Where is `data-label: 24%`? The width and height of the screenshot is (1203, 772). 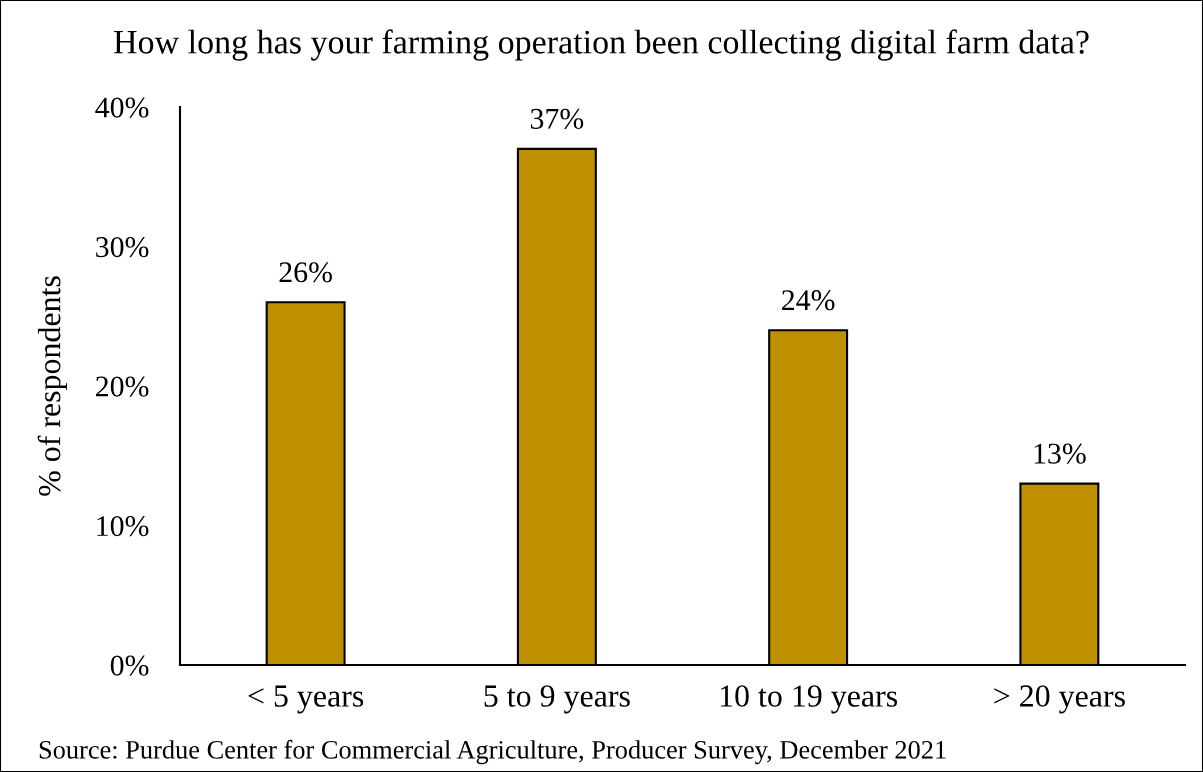 data-label: 24% is located at coordinates (808, 300).